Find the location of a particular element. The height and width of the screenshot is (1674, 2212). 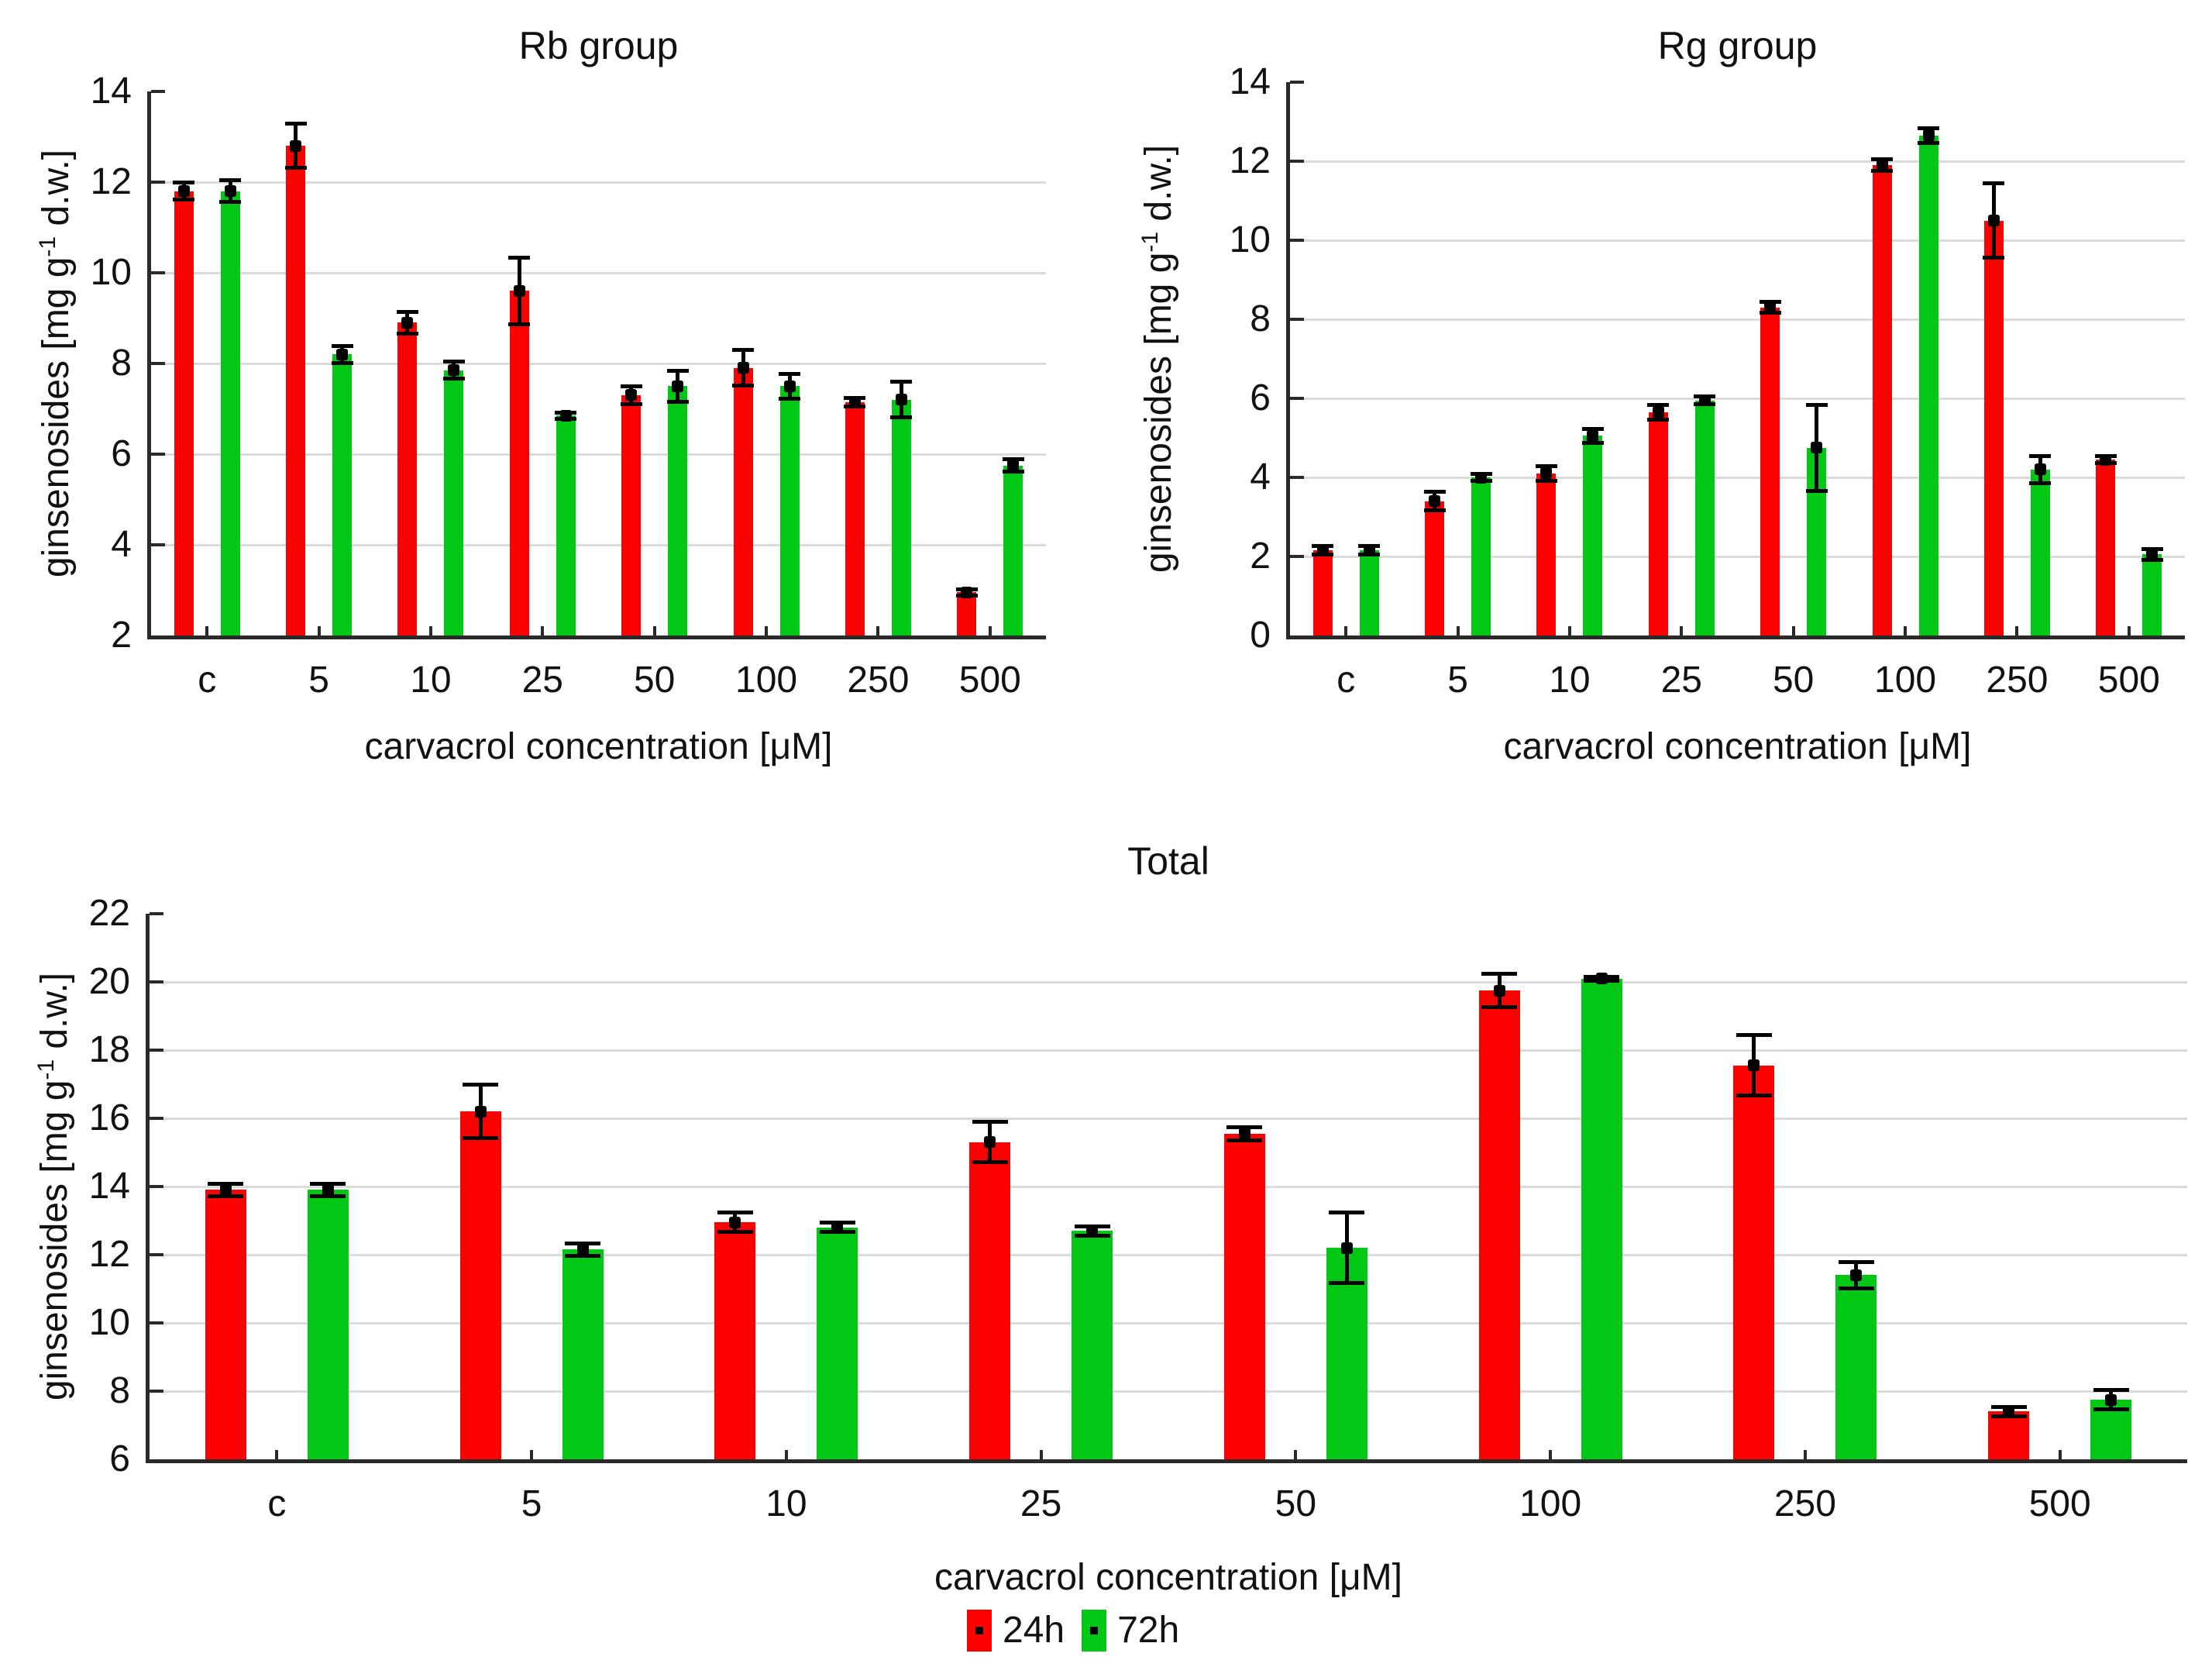

x-tick-label: 10 is located at coordinates (786, 1503).